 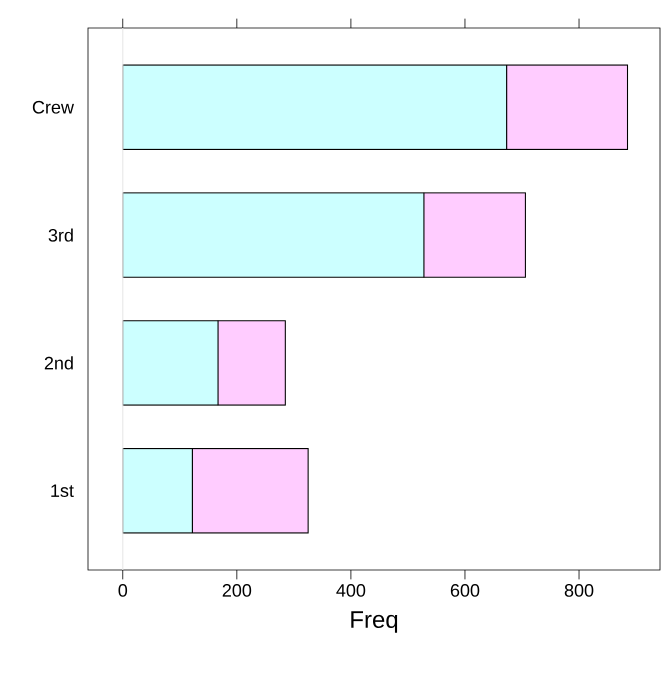 What do you see at coordinates (351, 590) in the screenshot?
I see `x-tick-label: 400` at bounding box center [351, 590].